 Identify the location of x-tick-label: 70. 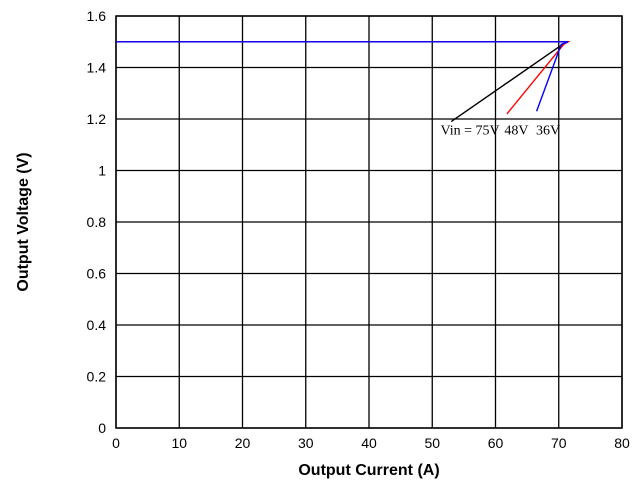
(559, 443).